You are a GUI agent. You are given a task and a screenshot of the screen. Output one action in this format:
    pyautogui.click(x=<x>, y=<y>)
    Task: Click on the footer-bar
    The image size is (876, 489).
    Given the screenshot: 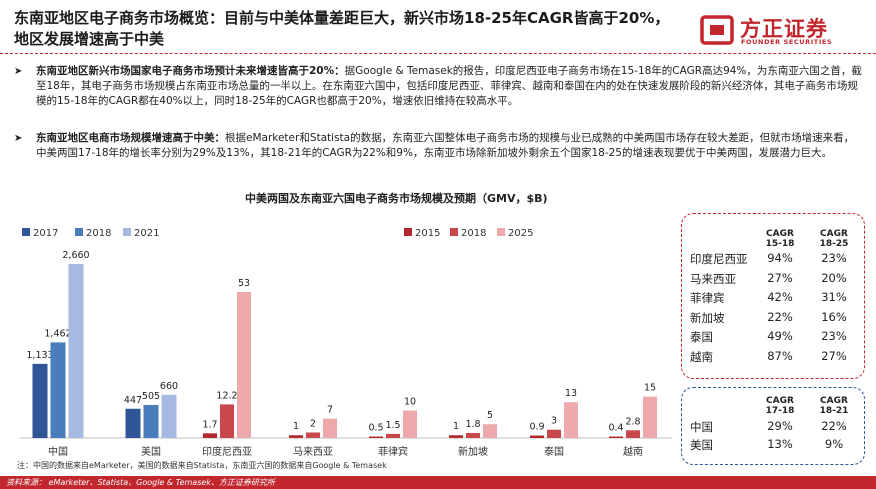 What is the action you would take?
    pyautogui.click(x=438, y=482)
    